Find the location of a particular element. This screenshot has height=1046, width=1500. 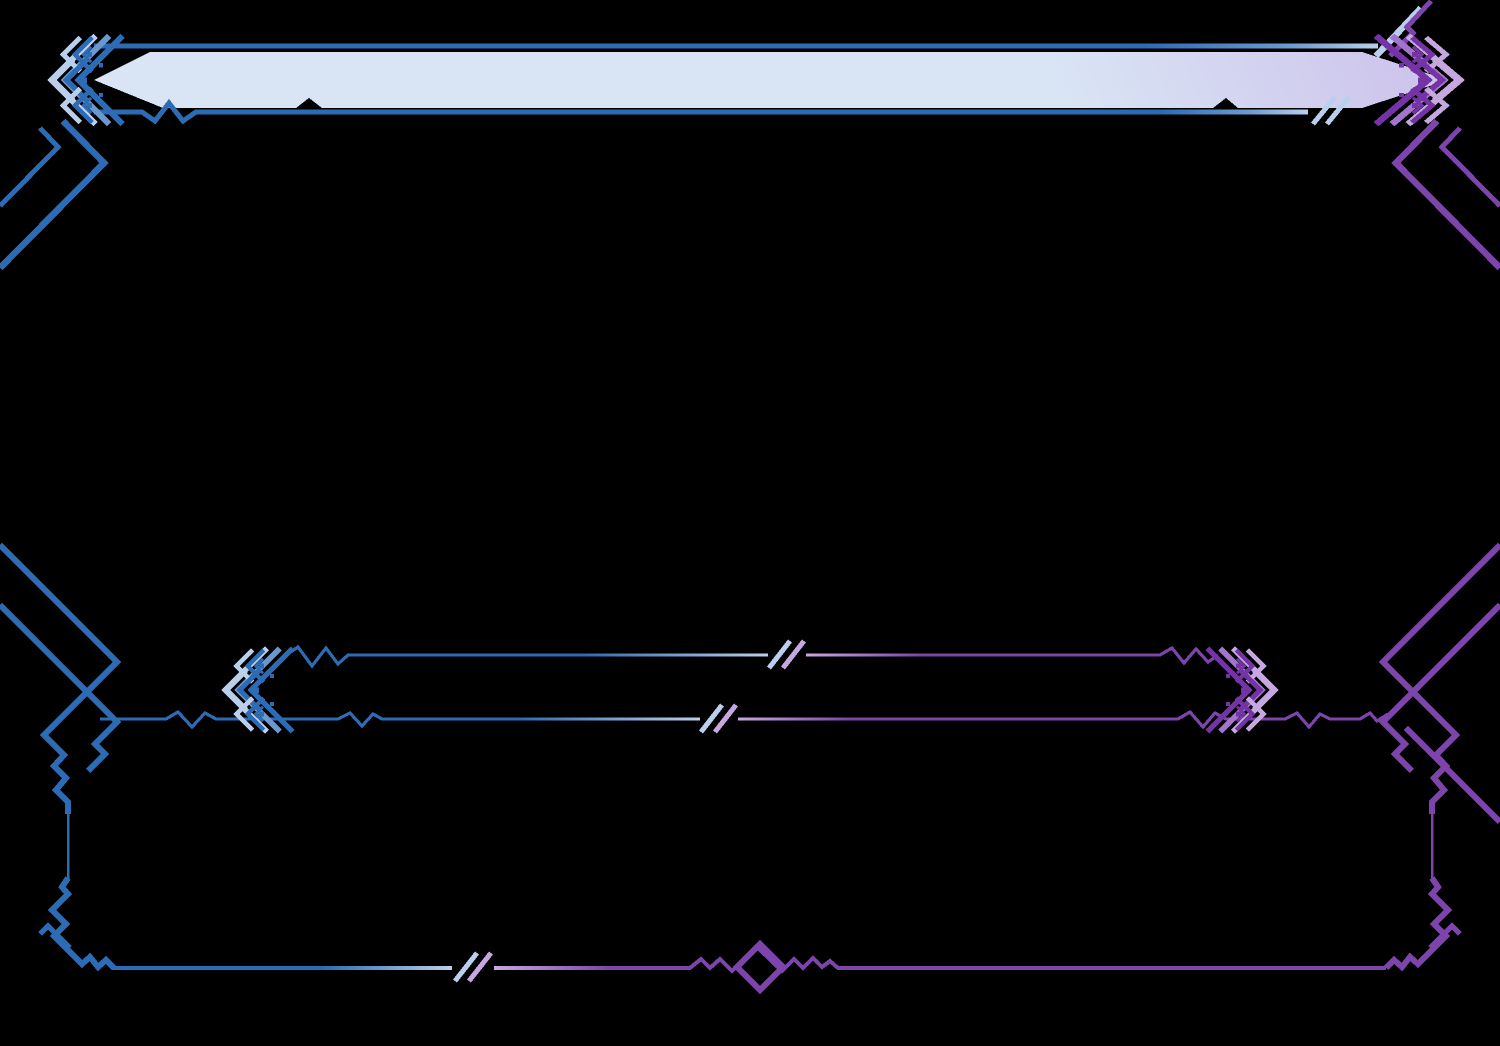

panel-left-diagonal-inner is located at coordinates (61, 688).